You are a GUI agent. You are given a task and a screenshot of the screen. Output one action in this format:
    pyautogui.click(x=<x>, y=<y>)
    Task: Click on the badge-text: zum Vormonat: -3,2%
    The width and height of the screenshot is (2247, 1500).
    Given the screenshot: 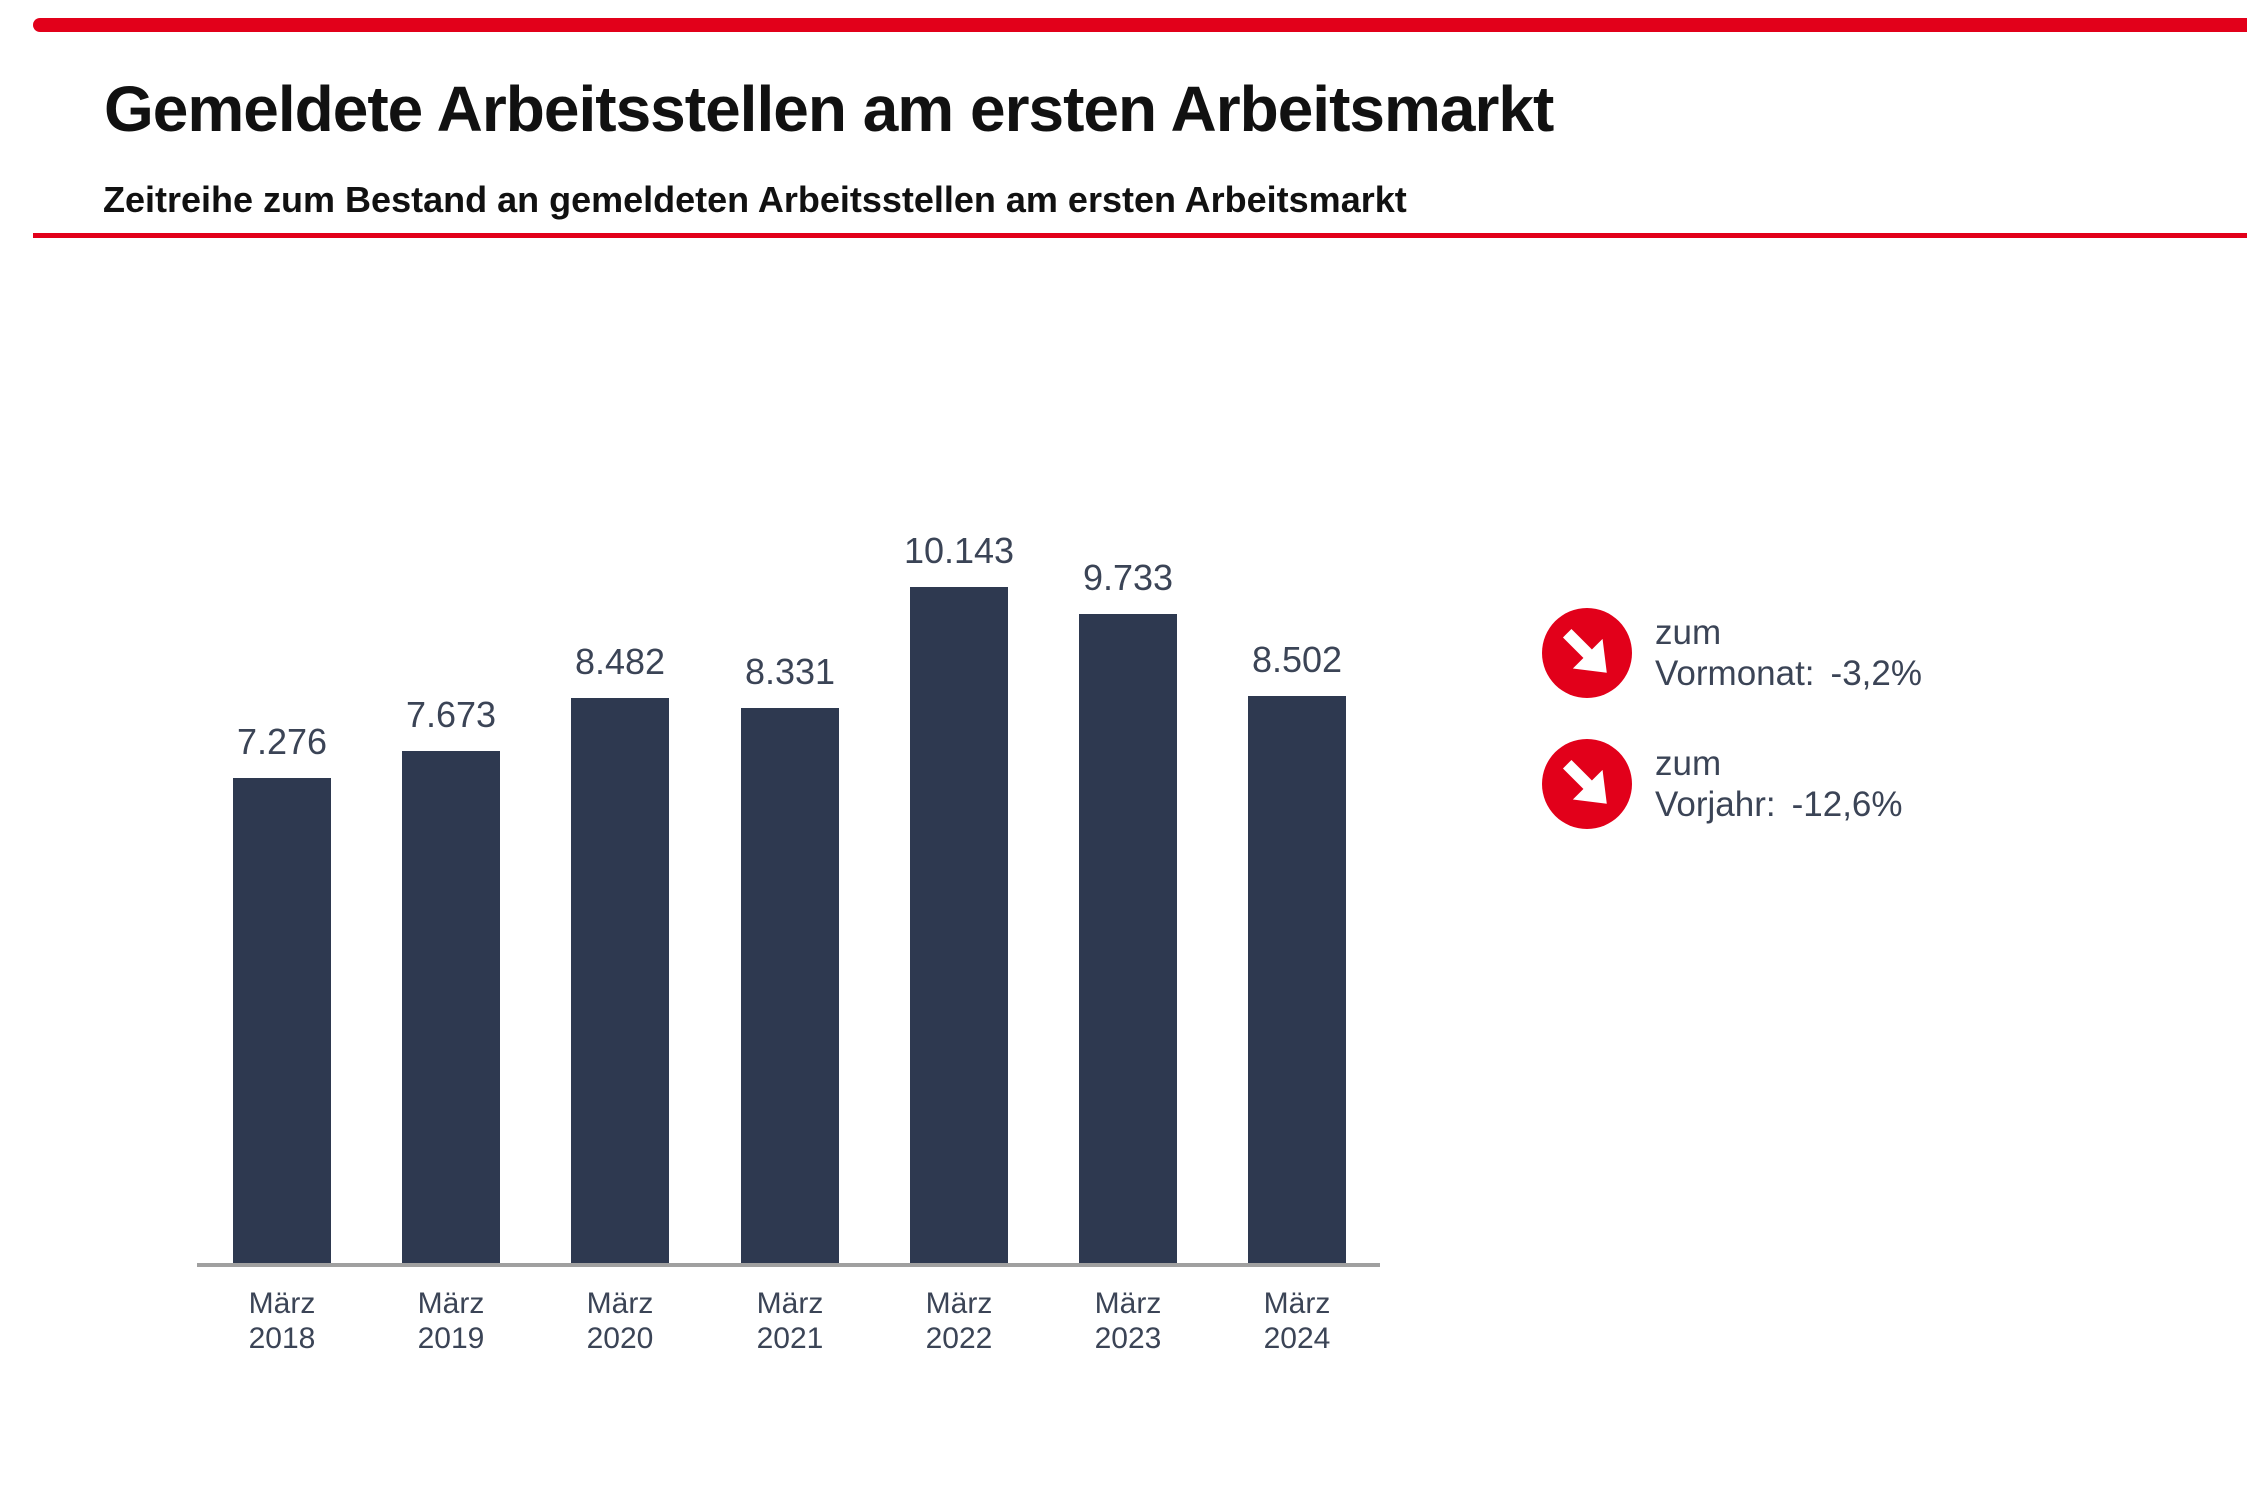 What is the action you would take?
    pyautogui.click(x=1788, y=651)
    